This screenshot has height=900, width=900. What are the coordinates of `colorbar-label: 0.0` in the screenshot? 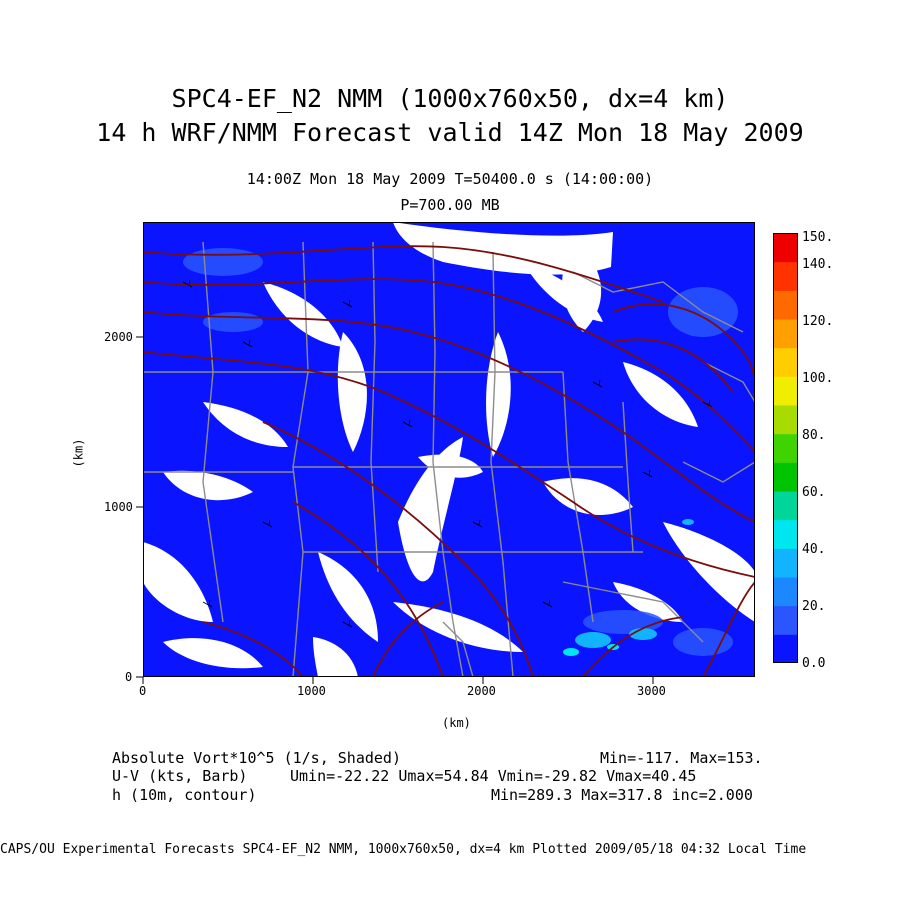 It's located at (814, 663).